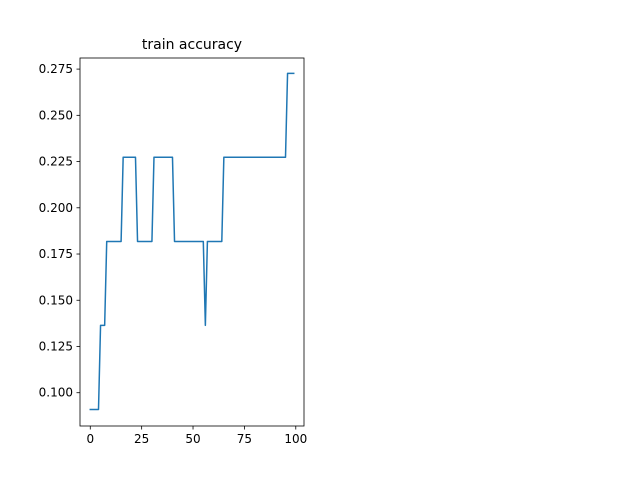 Image resolution: width=640 pixels, height=480 pixels. I want to click on x-tick-label: 25, so click(141, 439).